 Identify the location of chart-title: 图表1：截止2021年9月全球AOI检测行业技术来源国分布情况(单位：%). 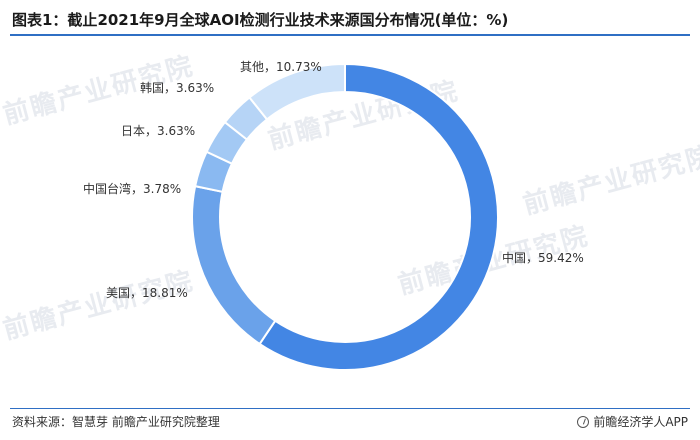
(260, 20).